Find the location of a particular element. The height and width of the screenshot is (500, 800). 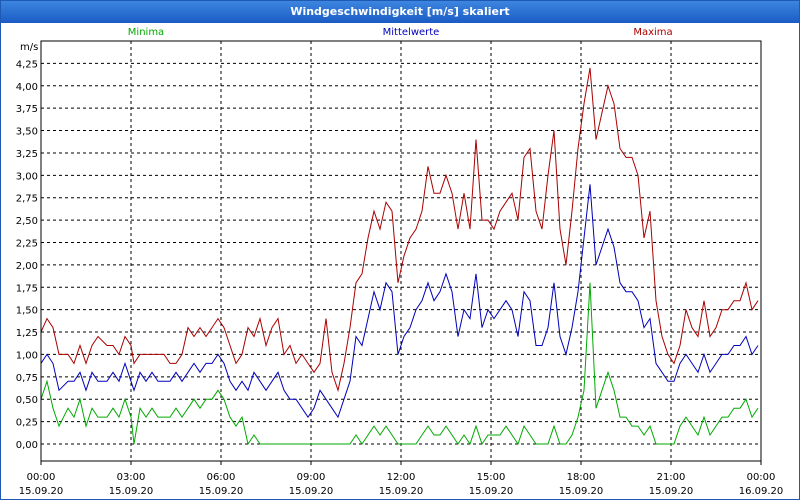

window-title: Windgeschwindigkeit [m/s] skaliert is located at coordinates (400, 12).